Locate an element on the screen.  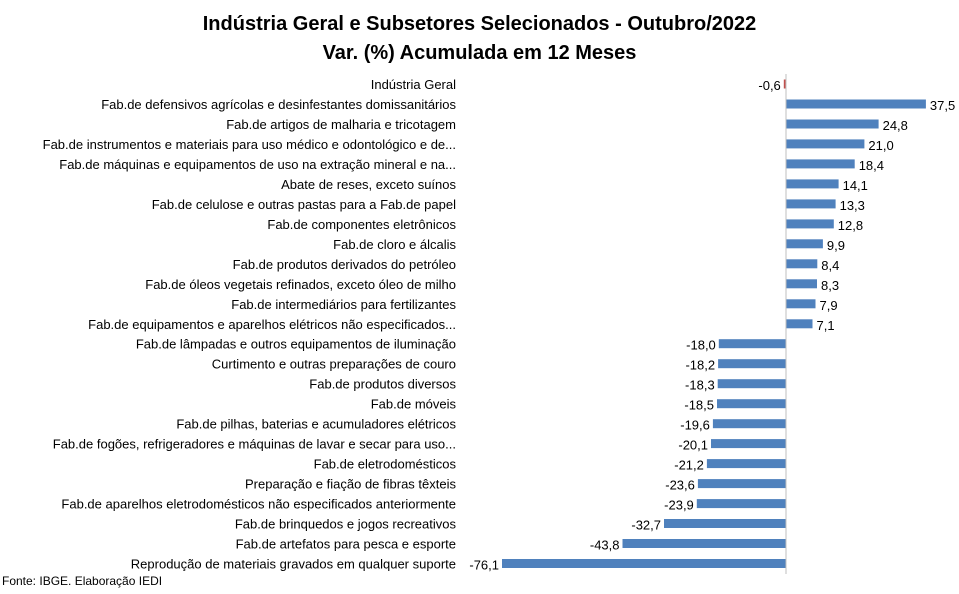
value-label: -18,3 is located at coordinates (700, 385).